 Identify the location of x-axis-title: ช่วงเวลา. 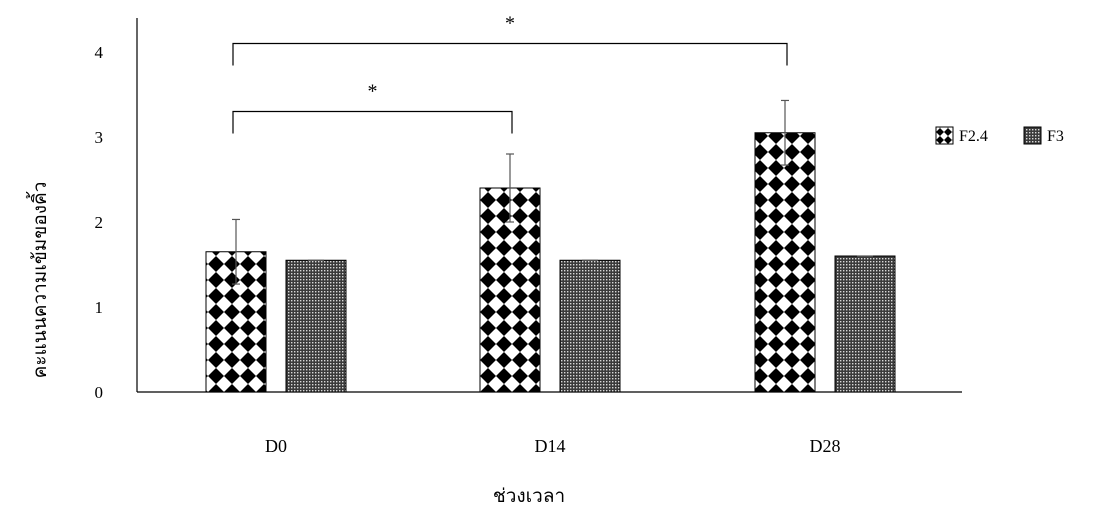
(529, 496).